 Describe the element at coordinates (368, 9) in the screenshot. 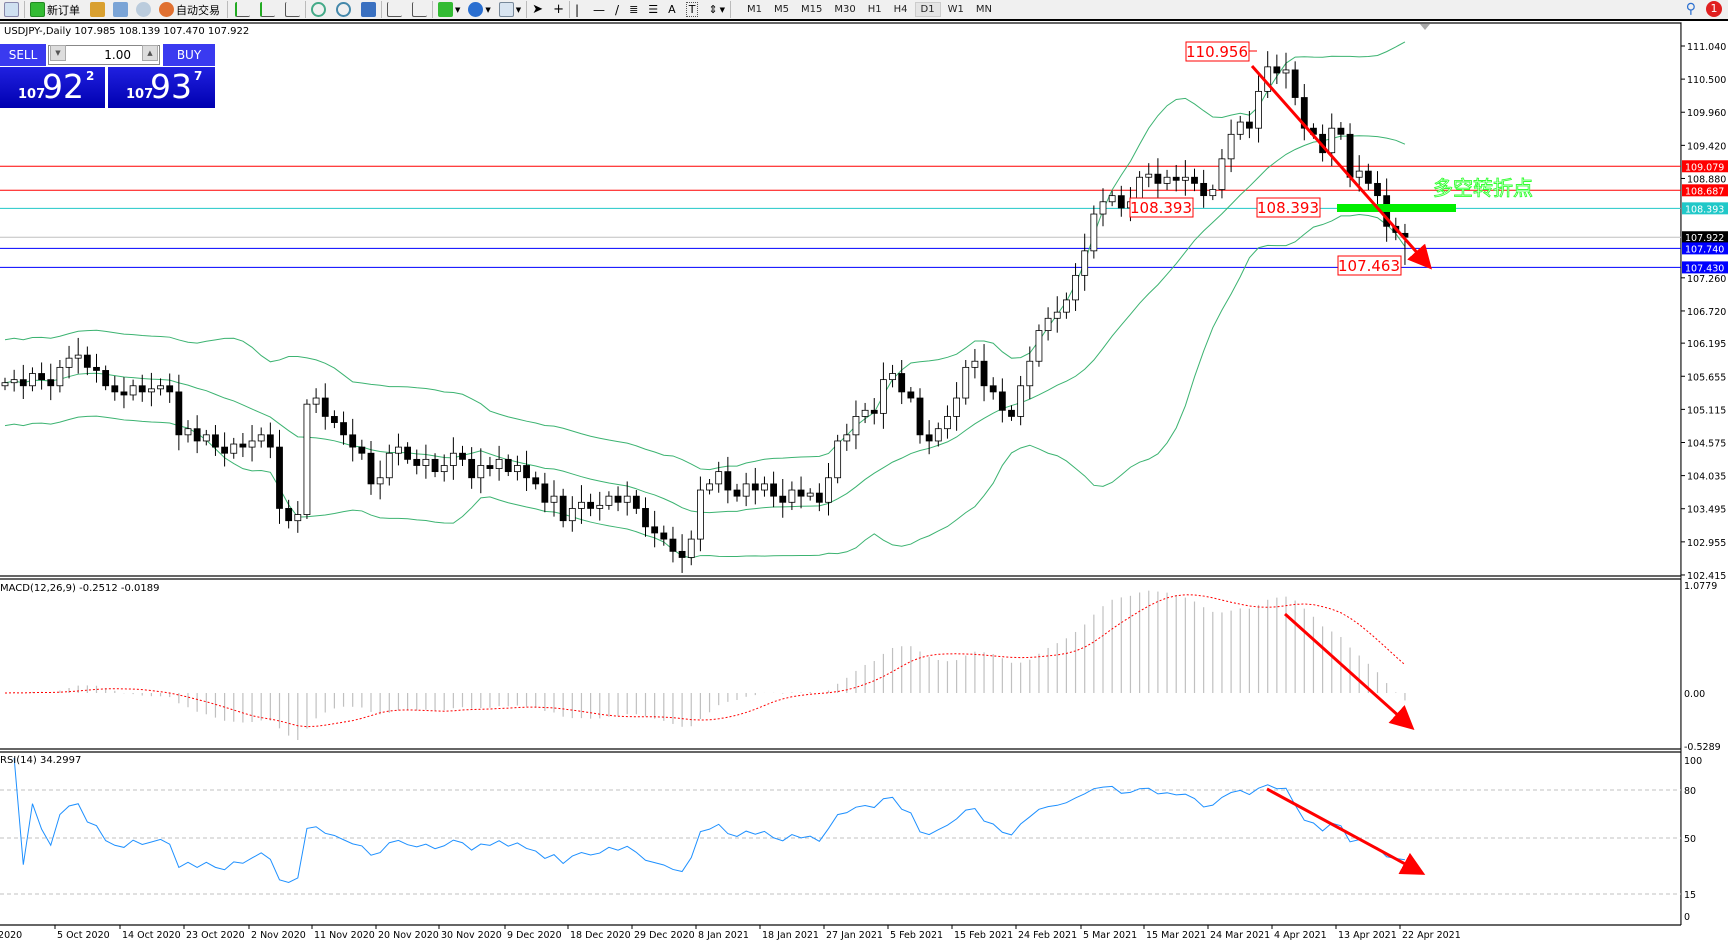

I see `tile-windows-icon` at that location.